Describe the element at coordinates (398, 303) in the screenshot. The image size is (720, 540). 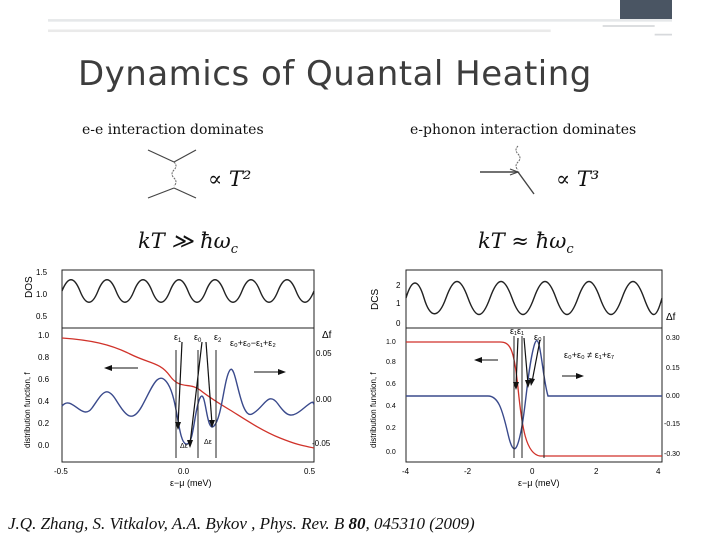
I see `right-dos-tick: 1` at that location.